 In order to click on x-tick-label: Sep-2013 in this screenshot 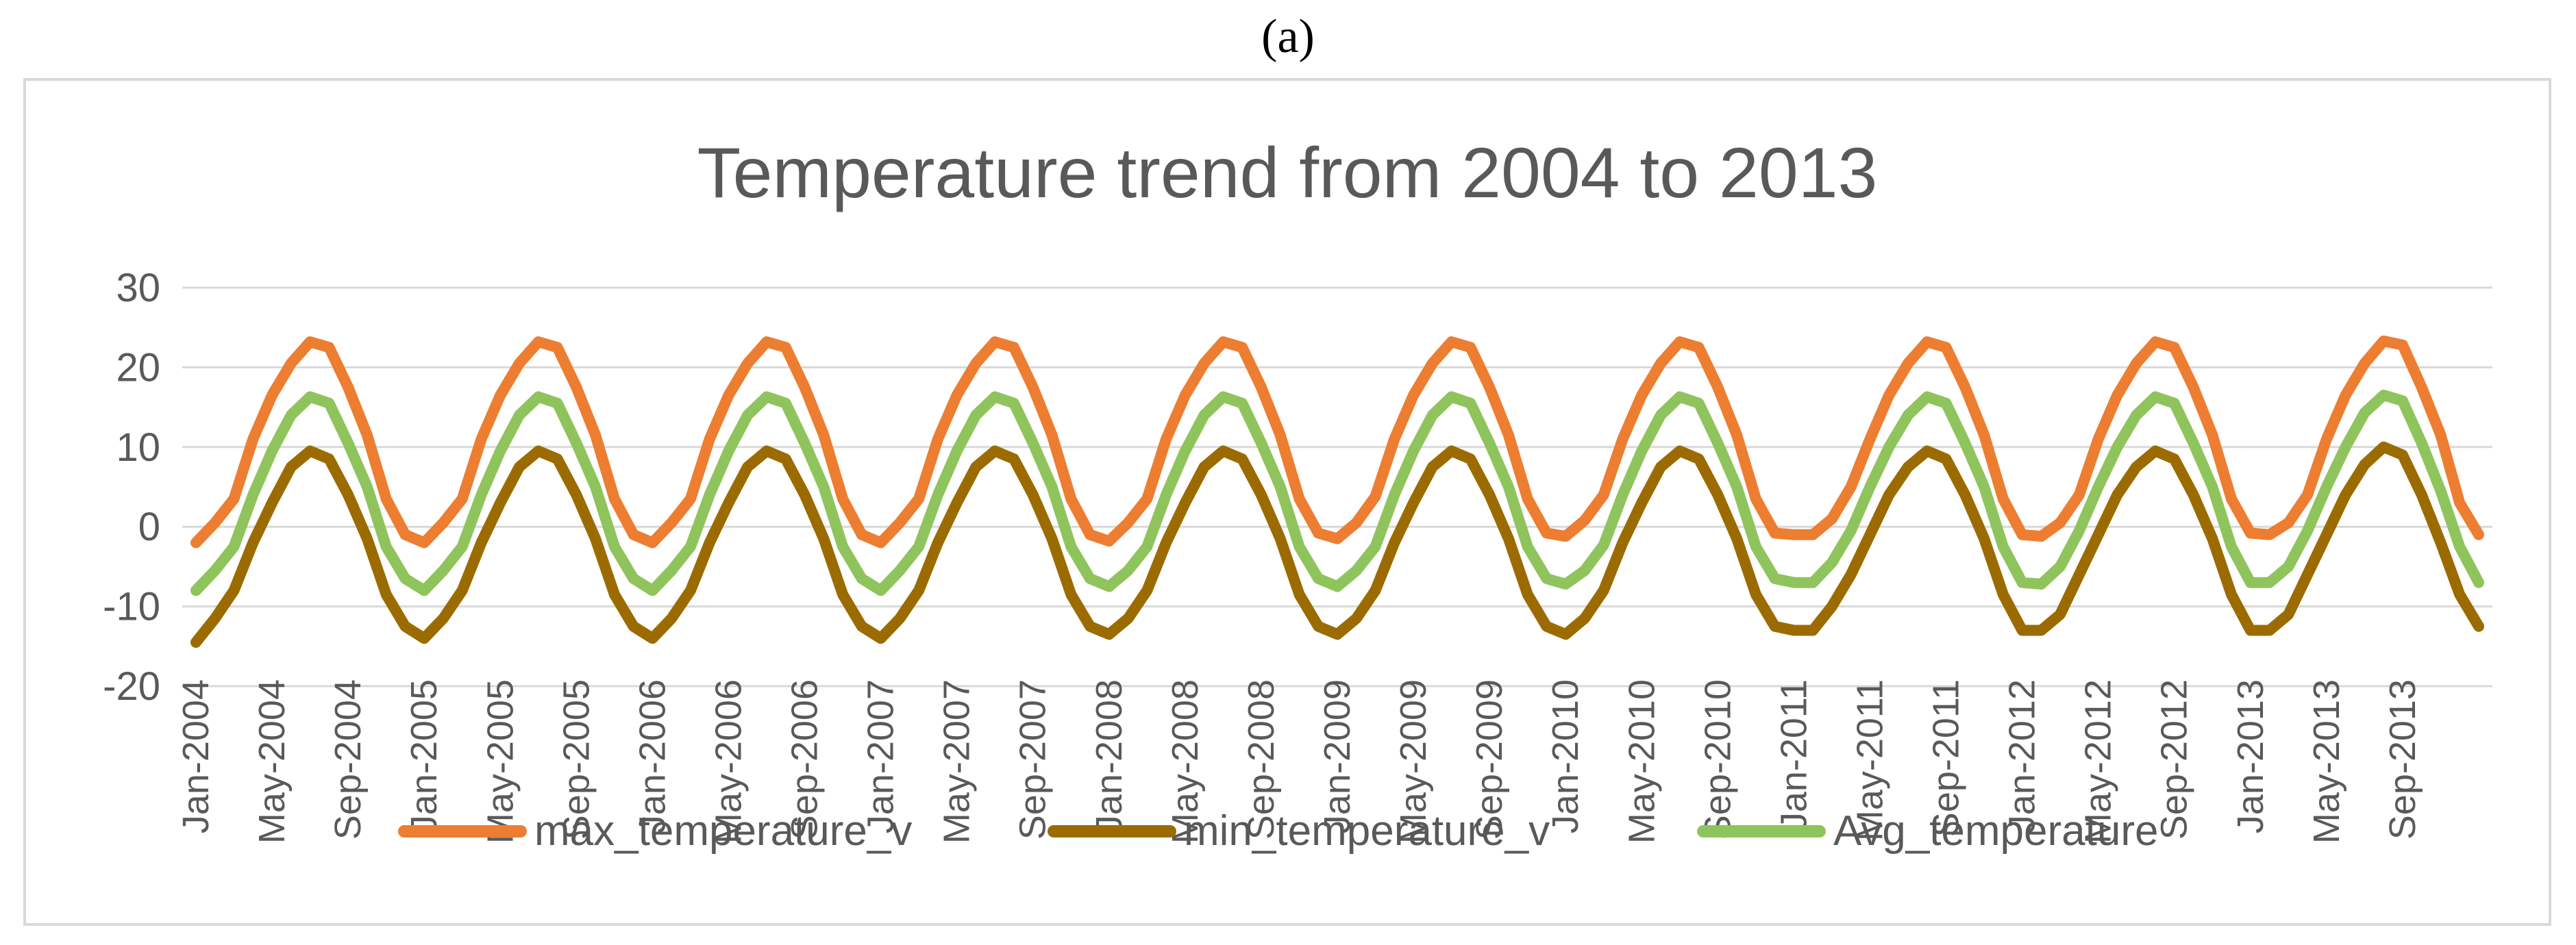, I will do `click(2402, 759)`.